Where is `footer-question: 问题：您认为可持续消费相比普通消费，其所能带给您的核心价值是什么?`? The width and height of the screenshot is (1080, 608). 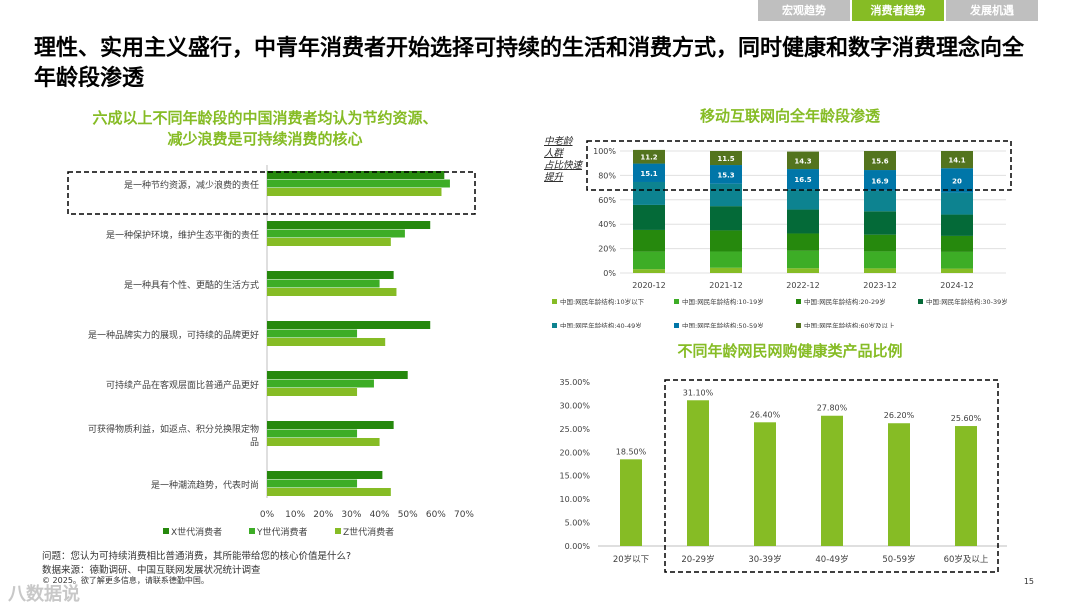 footer-question: 问题：您认为可持续消费相比普通消费，其所能带给您的核心价值是什么? is located at coordinates (197, 556).